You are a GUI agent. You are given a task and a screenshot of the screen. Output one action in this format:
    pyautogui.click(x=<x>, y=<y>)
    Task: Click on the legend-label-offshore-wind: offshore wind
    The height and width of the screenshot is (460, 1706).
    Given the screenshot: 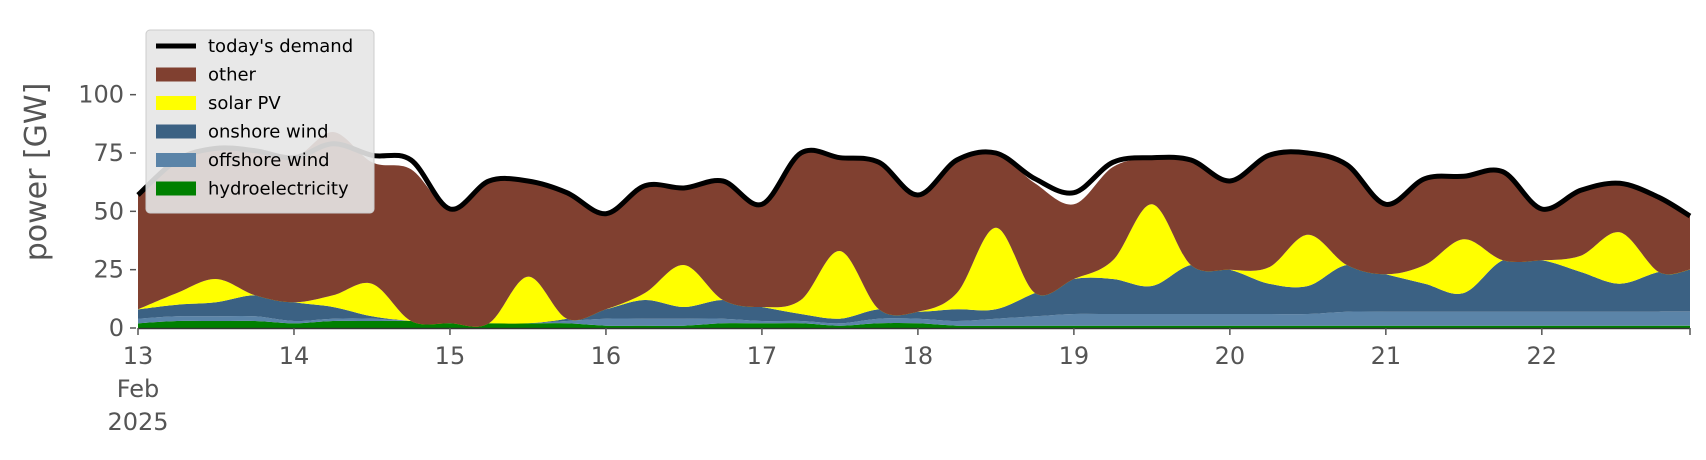 What is the action you would take?
    pyautogui.click(x=269, y=160)
    